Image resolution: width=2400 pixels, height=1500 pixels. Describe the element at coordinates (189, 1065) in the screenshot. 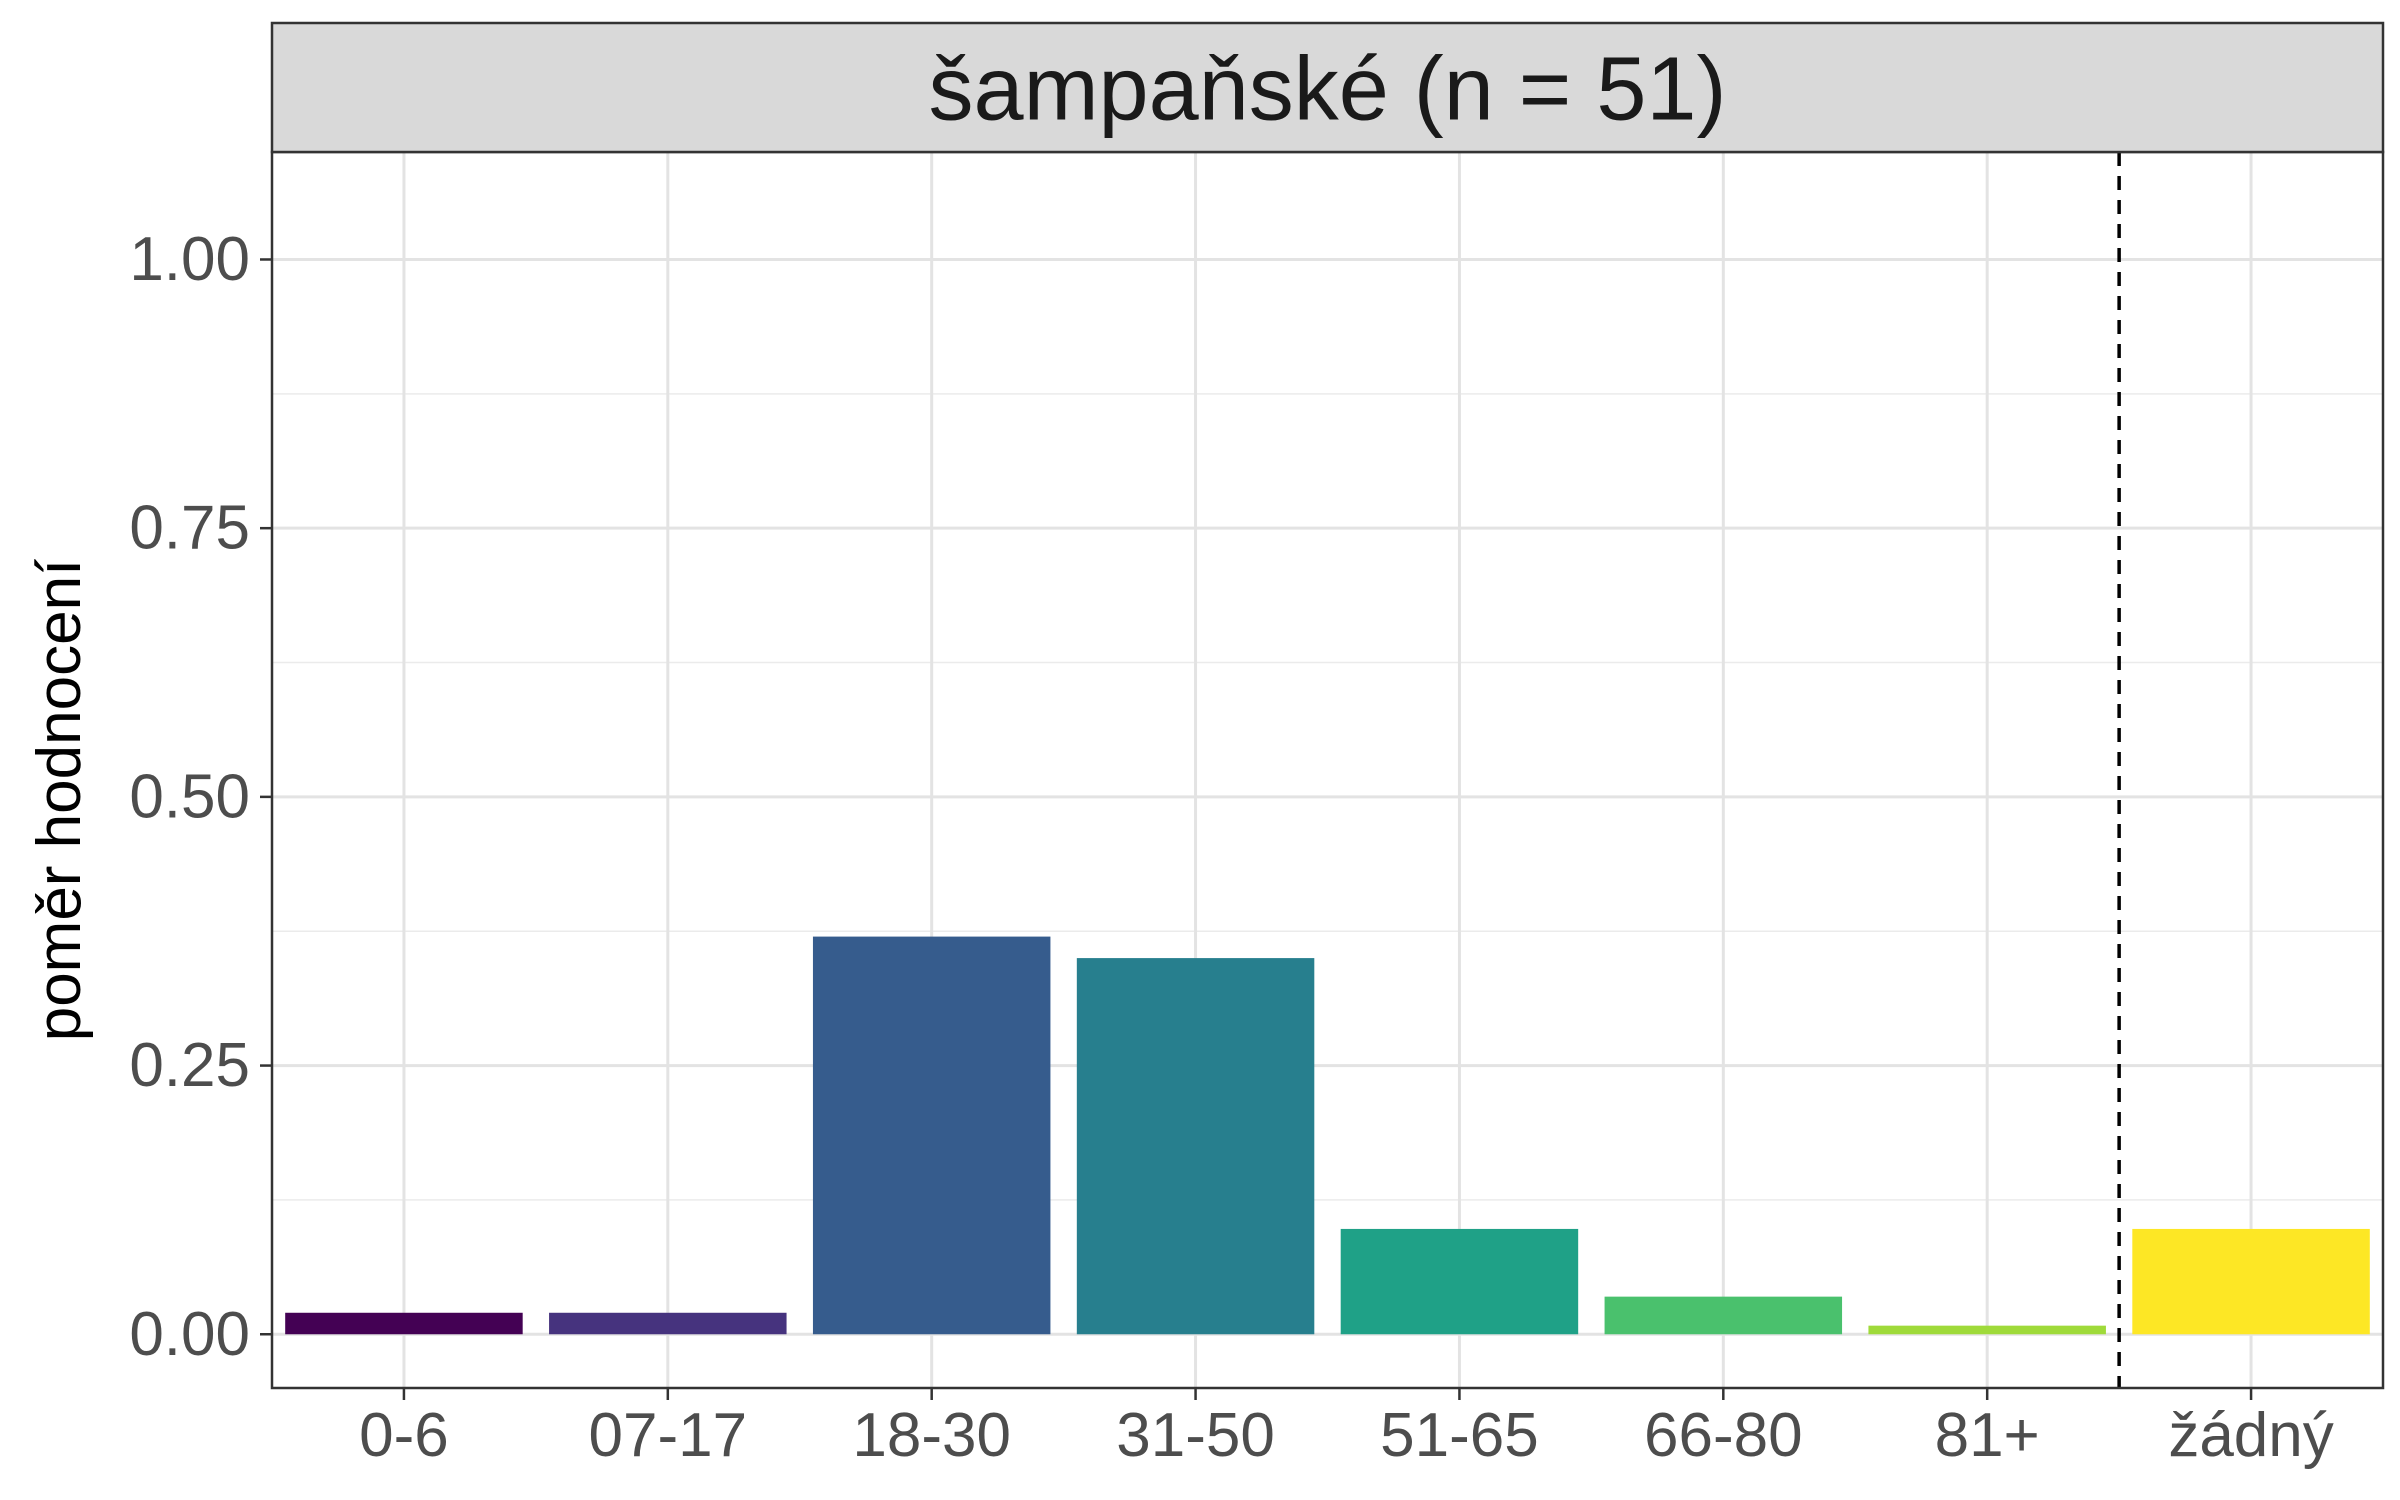

I see `y-tick-label: 0.25` at that location.